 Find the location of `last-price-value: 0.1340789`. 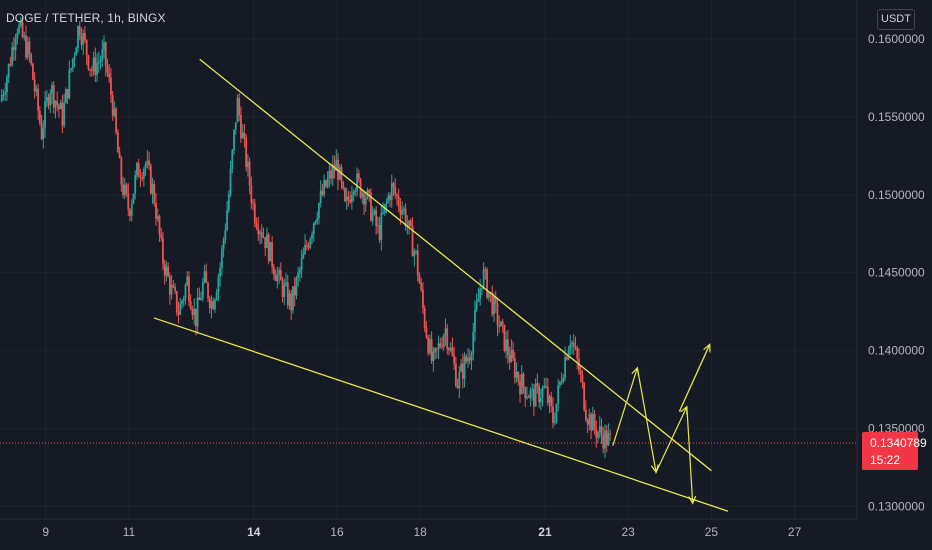

last-price-value: 0.1340789 is located at coordinates (898, 442).